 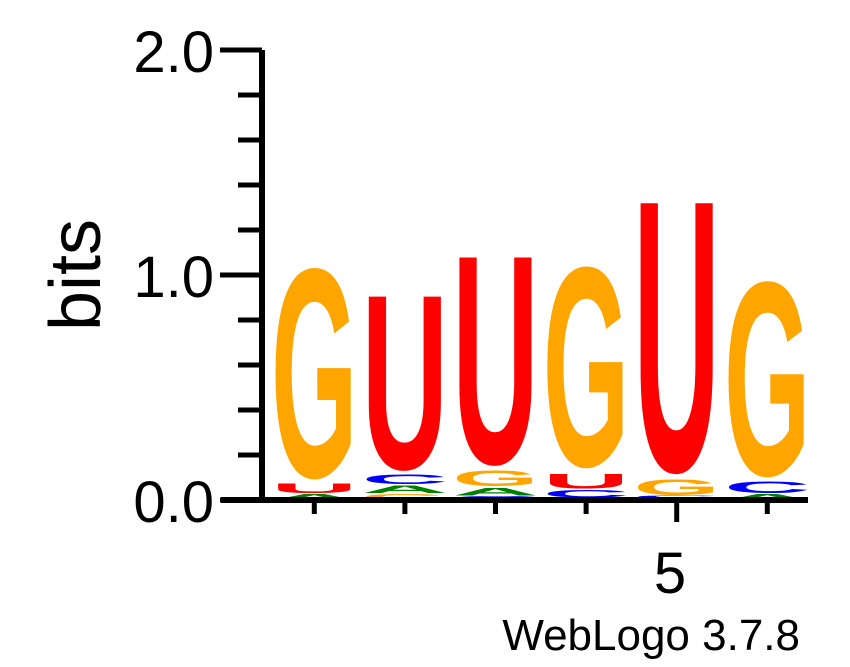 What do you see at coordinates (173, 277) in the screenshot?
I see `y-tick-label-mid: 1.0` at bounding box center [173, 277].